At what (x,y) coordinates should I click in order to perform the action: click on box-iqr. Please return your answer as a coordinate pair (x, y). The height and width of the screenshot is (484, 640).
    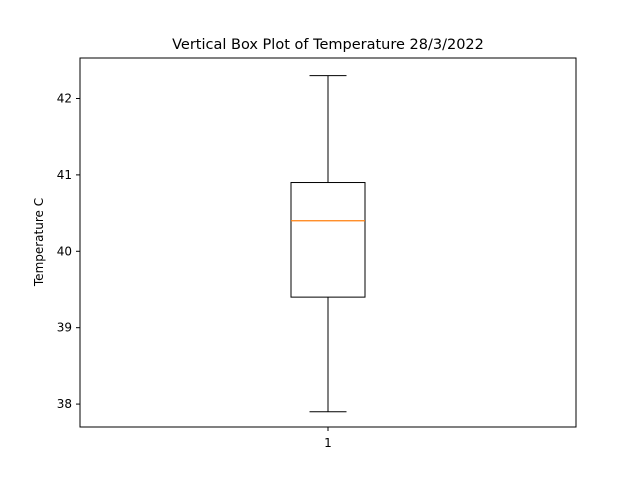
    Looking at the image, I should click on (328, 240).